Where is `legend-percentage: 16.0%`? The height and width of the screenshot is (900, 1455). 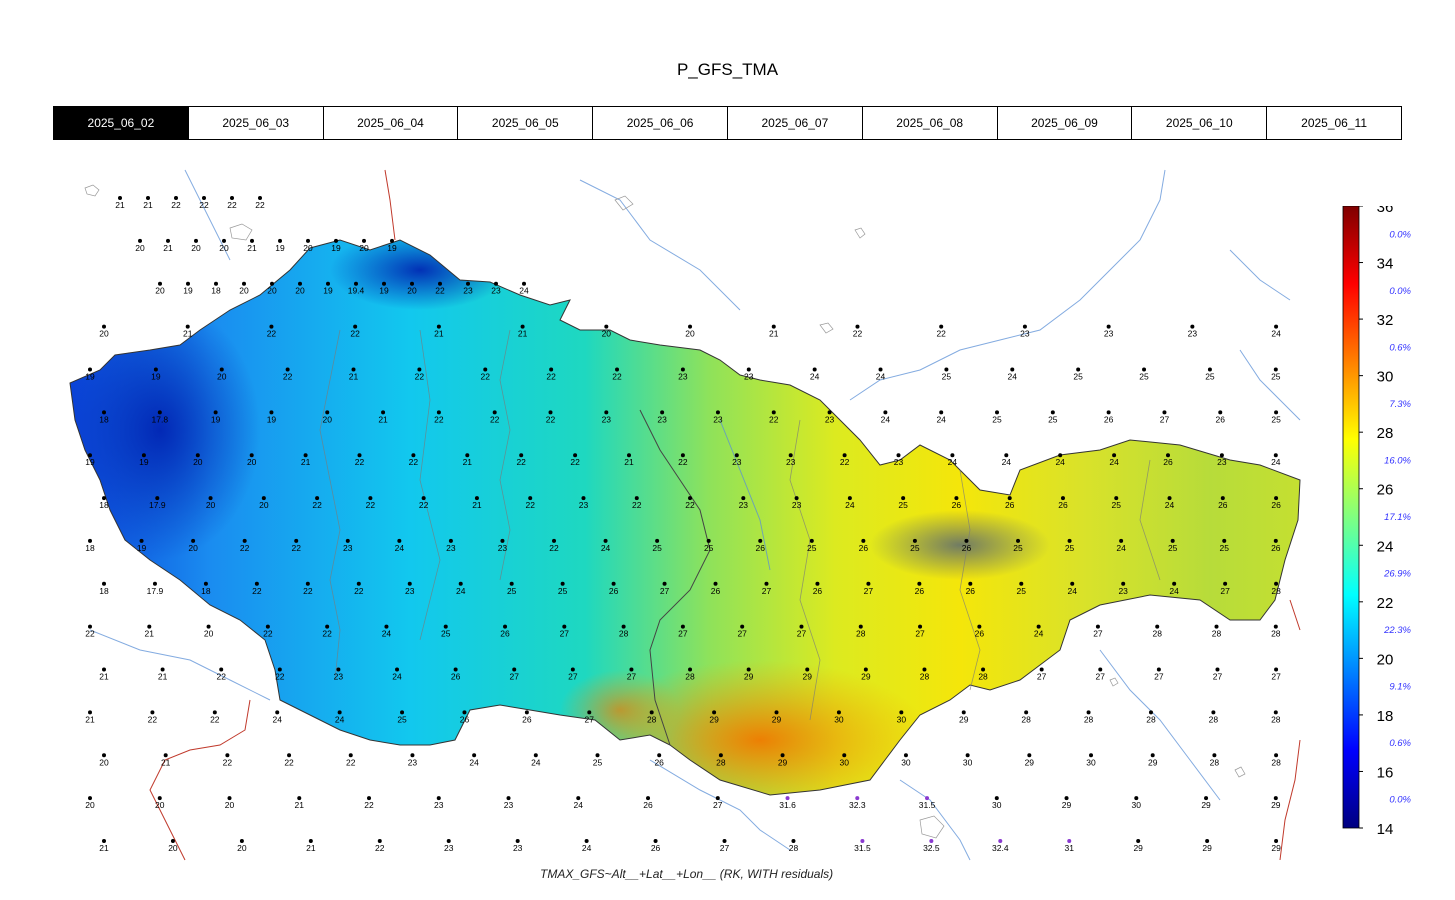
legend-percentage: 16.0% is located at coordinates (1397, 460).